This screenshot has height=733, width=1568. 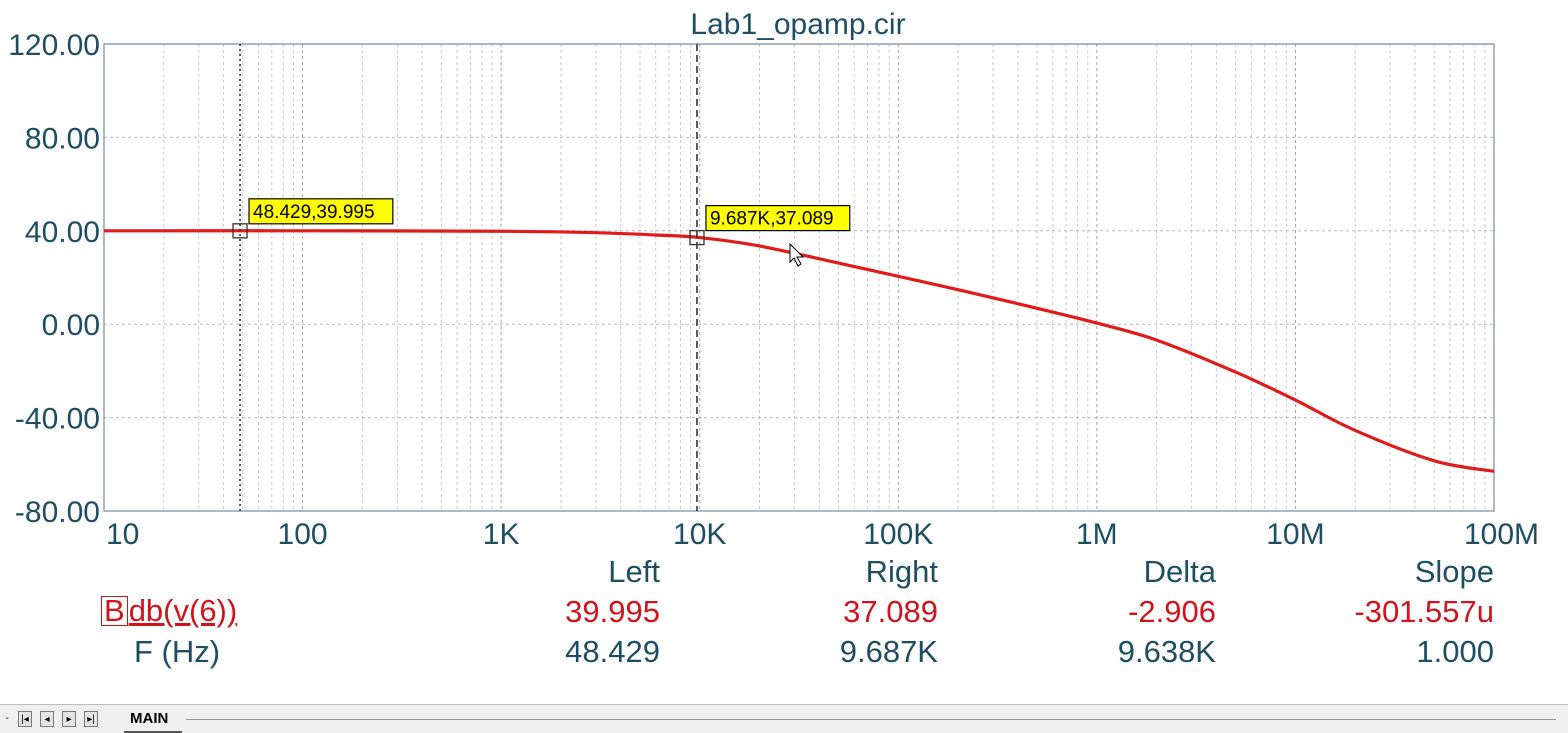 What do you see at coordinates (797, 24) in the screenshot?
I see `chart-title: Lab1_opamp.cir` at bounding box center [797, 24].